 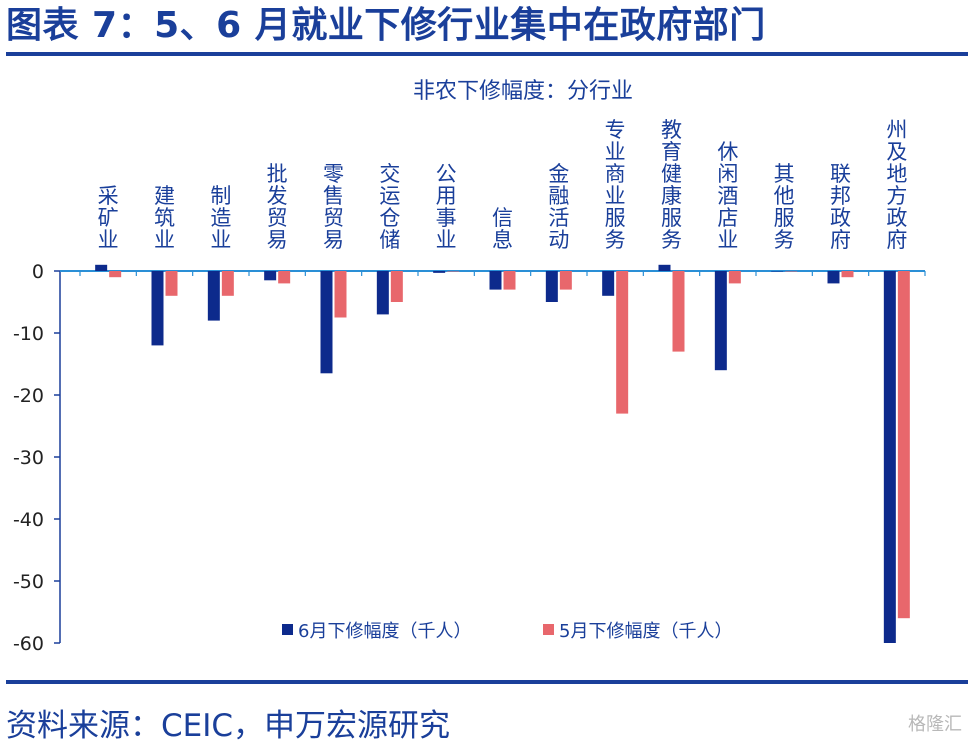 I want to click on category-label: 联邦政府, so click(x=840, y=207).